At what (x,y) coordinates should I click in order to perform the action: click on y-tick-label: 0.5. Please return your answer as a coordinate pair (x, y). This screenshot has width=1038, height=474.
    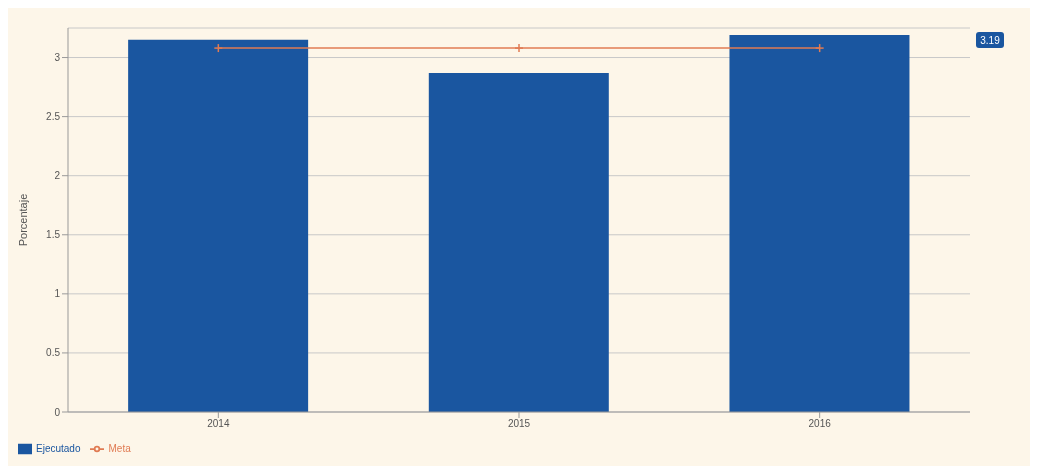
    Looking at the image, I should click on (53, 353).